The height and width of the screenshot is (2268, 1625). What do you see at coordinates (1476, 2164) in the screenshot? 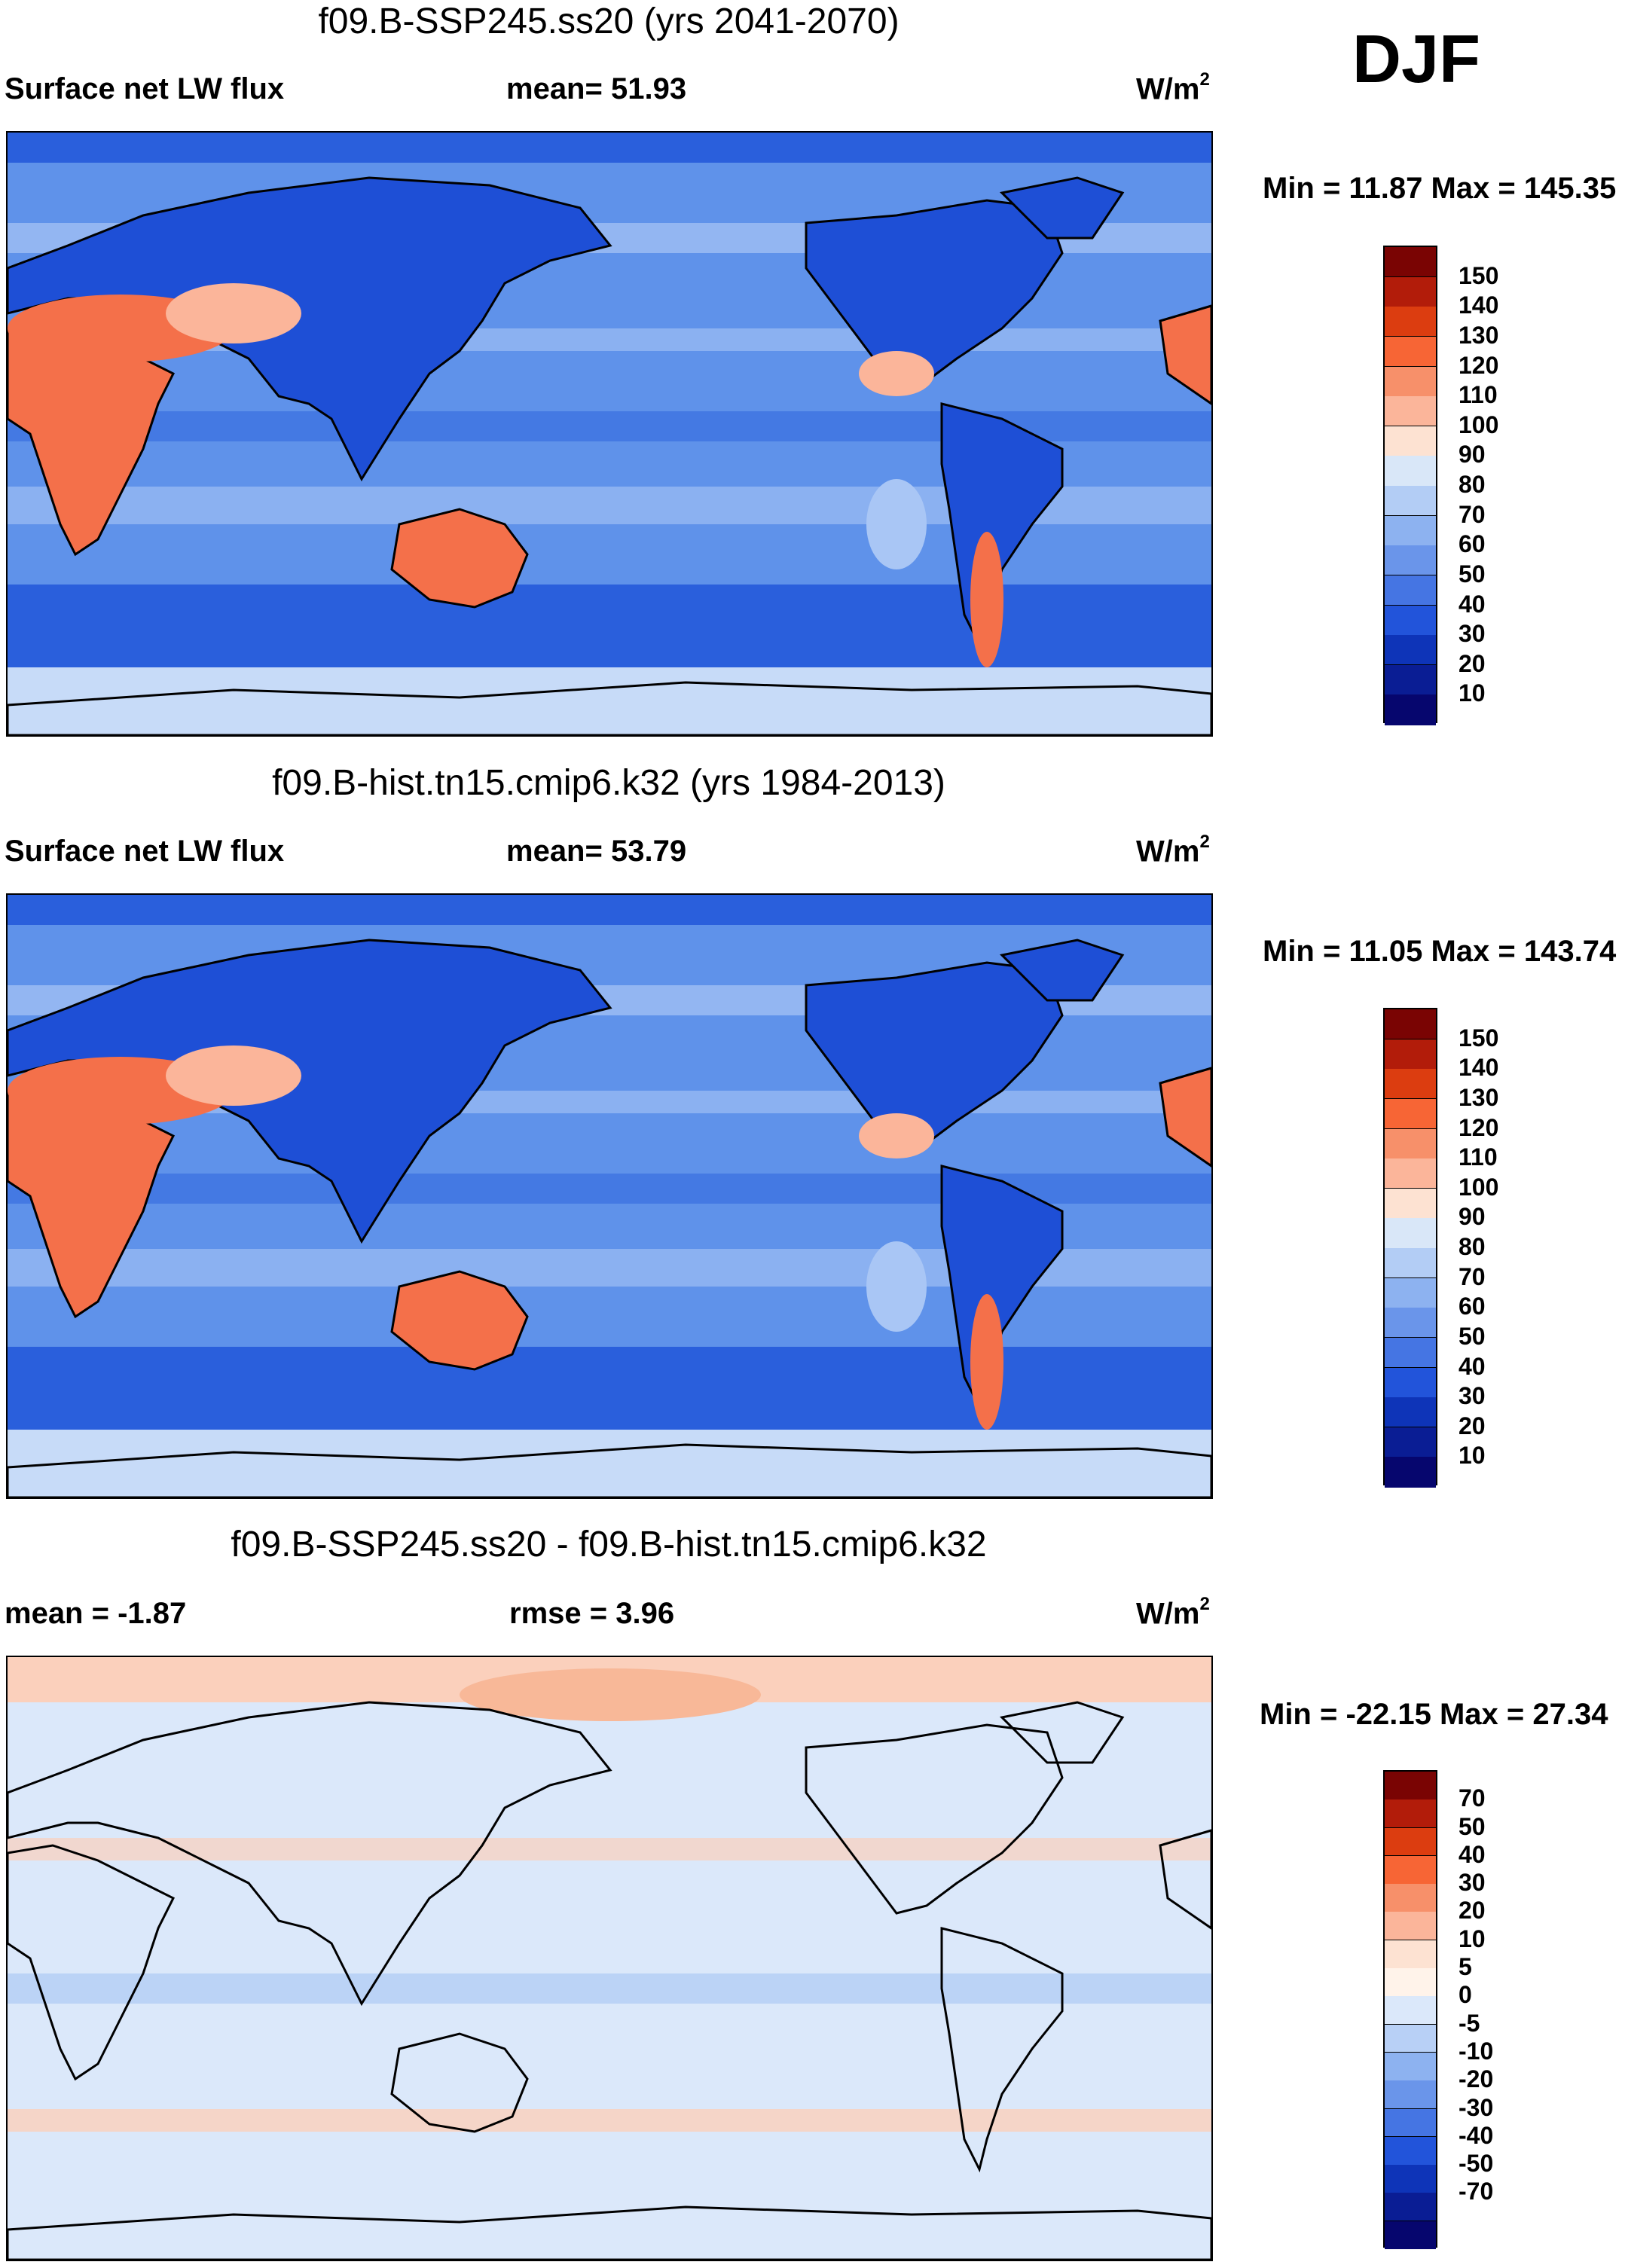
I see `colorbar-tick-label: -50` at bounding box center [1476, 2164].